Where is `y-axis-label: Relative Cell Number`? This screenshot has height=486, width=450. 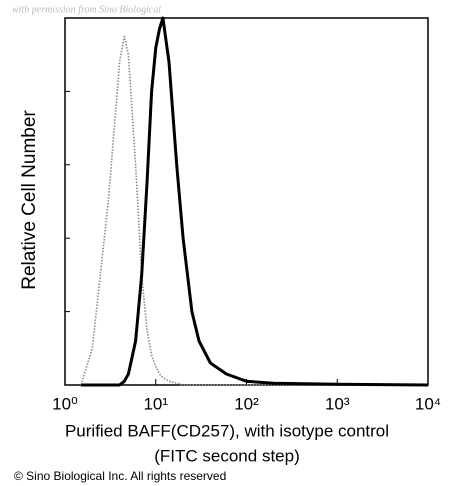
y-axis-label: Relative Cell Number is located at coordinates (29, 200).